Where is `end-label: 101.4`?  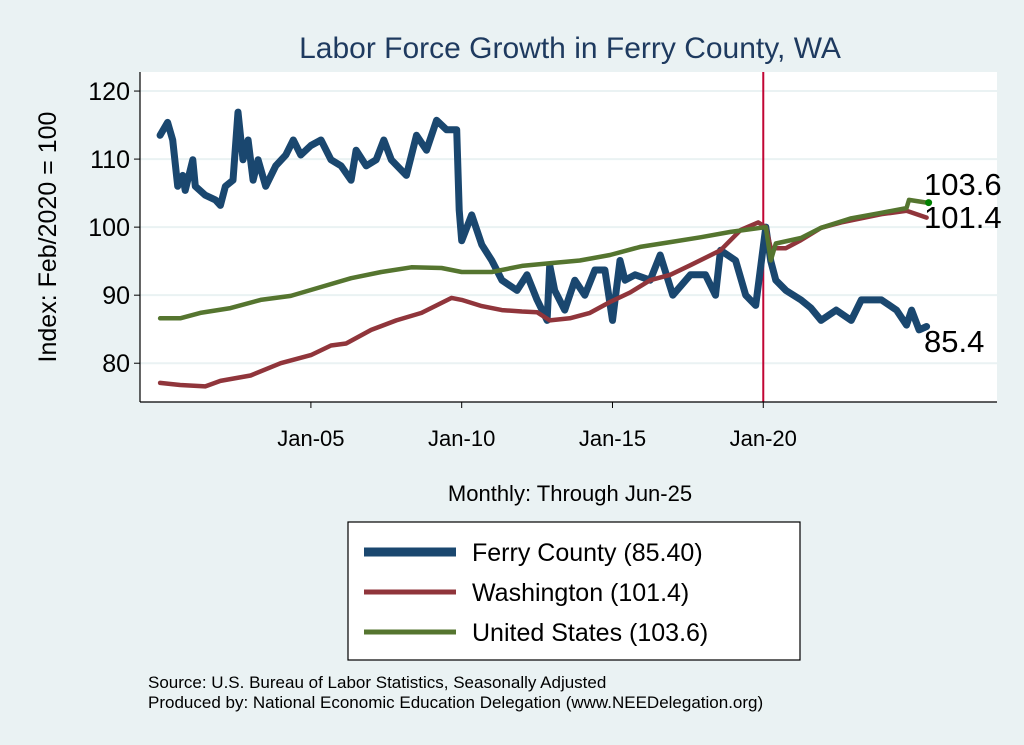 end-label: 101.4 is located at coordinates (963, 217).